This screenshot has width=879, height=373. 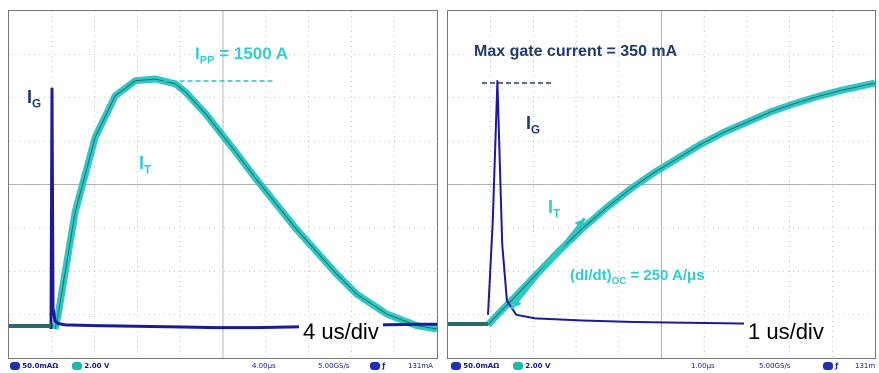 What do you see at coordinates (533, 125) in the screenshot?
I see `ig-label-right: IG` at bounding box center [533, 125].